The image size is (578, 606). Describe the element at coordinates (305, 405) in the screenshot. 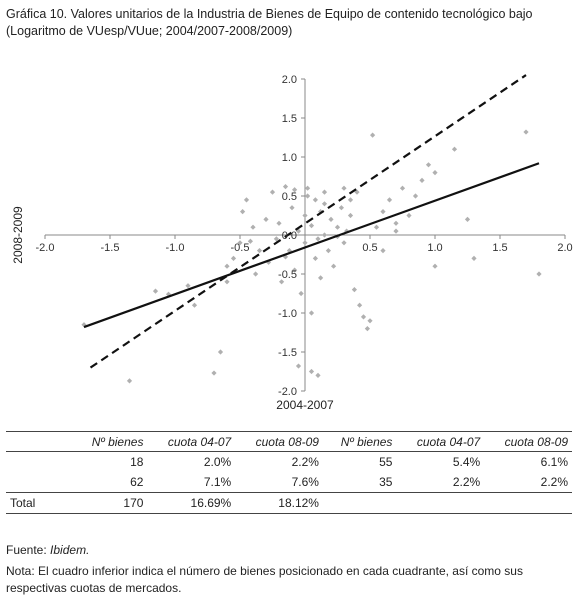

I see `x-axis-label: 2004-2007` at that location.